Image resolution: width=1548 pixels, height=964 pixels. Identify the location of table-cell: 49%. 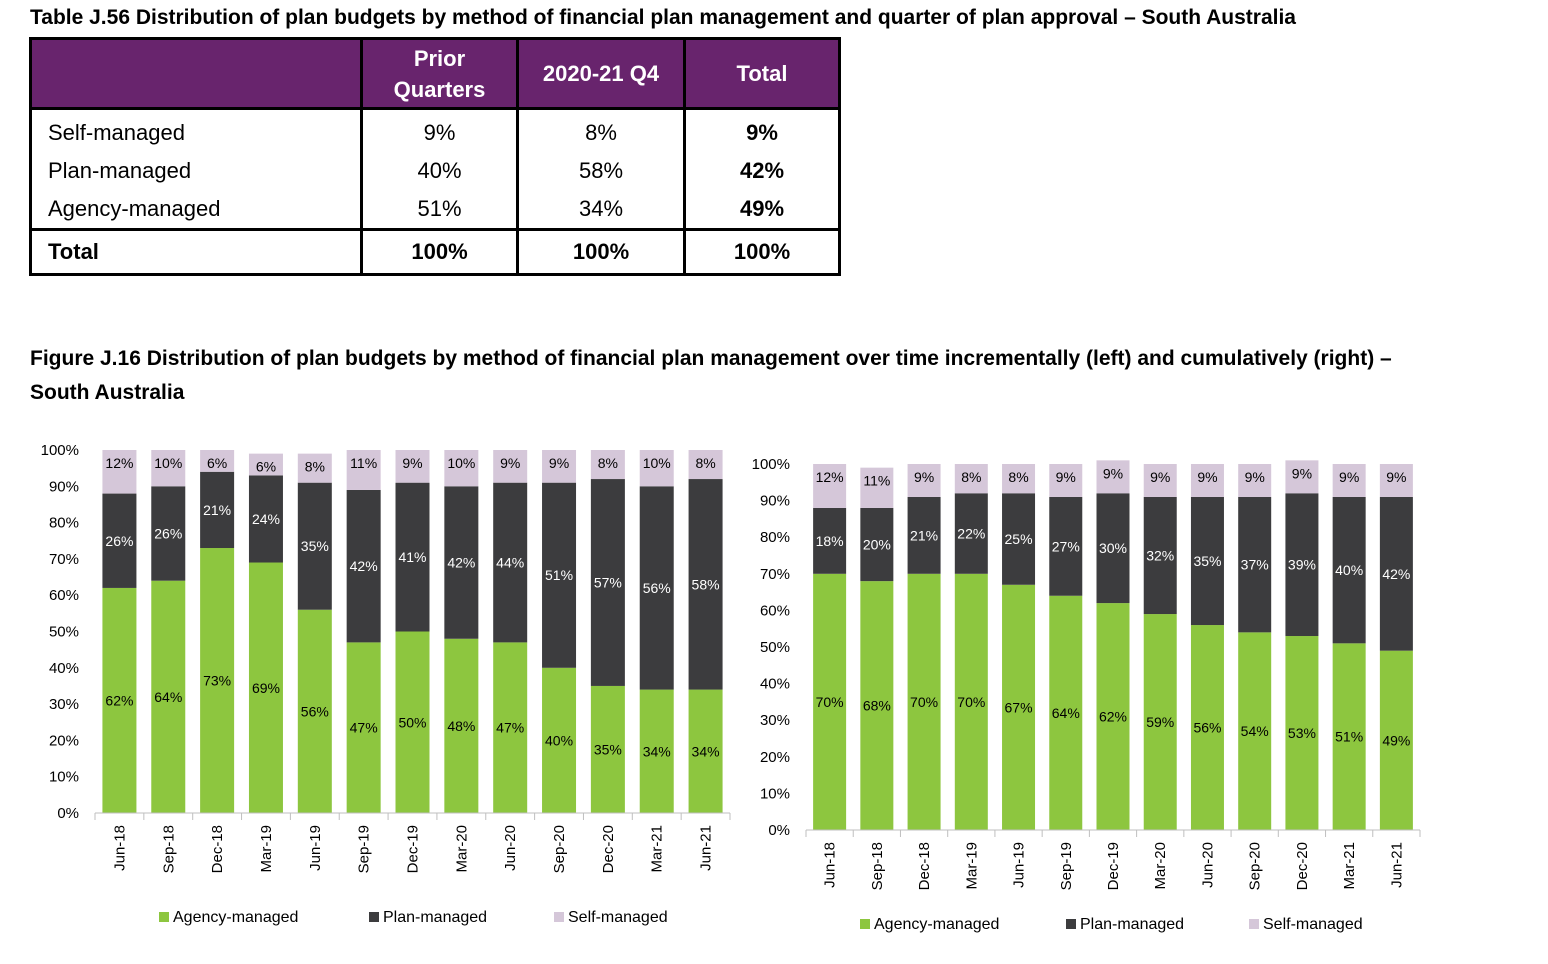
(762, 210).